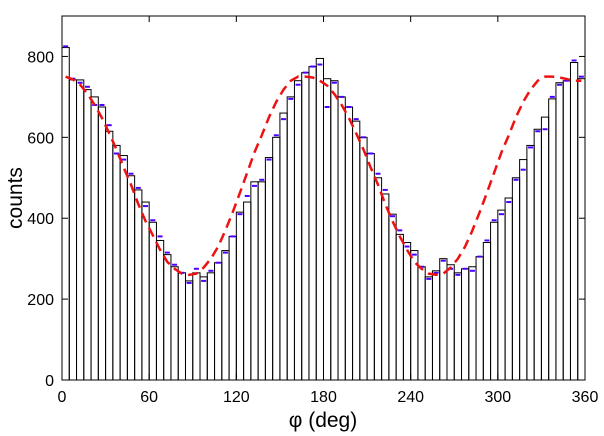 The image size is (604, 436). I want to click on y-tick-label: 400, so click(40, 219).